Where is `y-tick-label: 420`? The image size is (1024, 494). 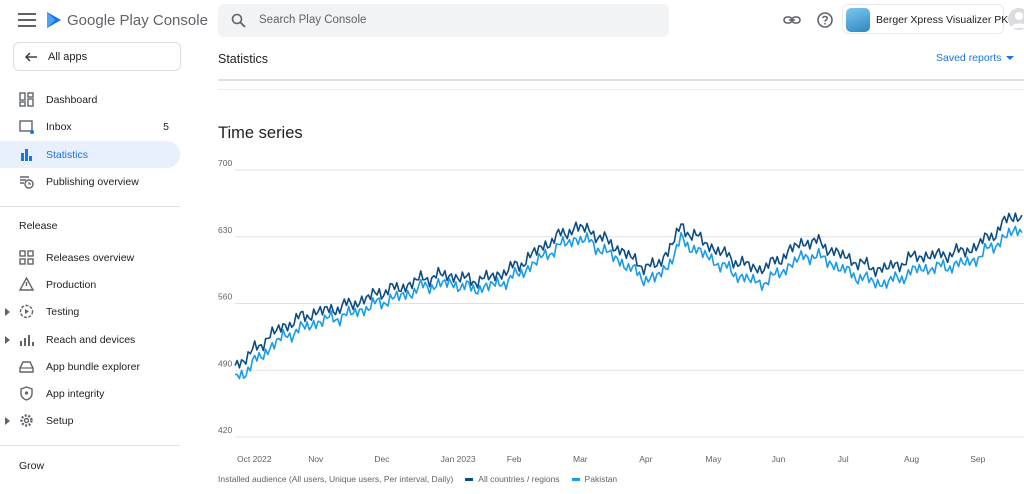
y-tick-label: 420 is located at coordinates (225, 430).